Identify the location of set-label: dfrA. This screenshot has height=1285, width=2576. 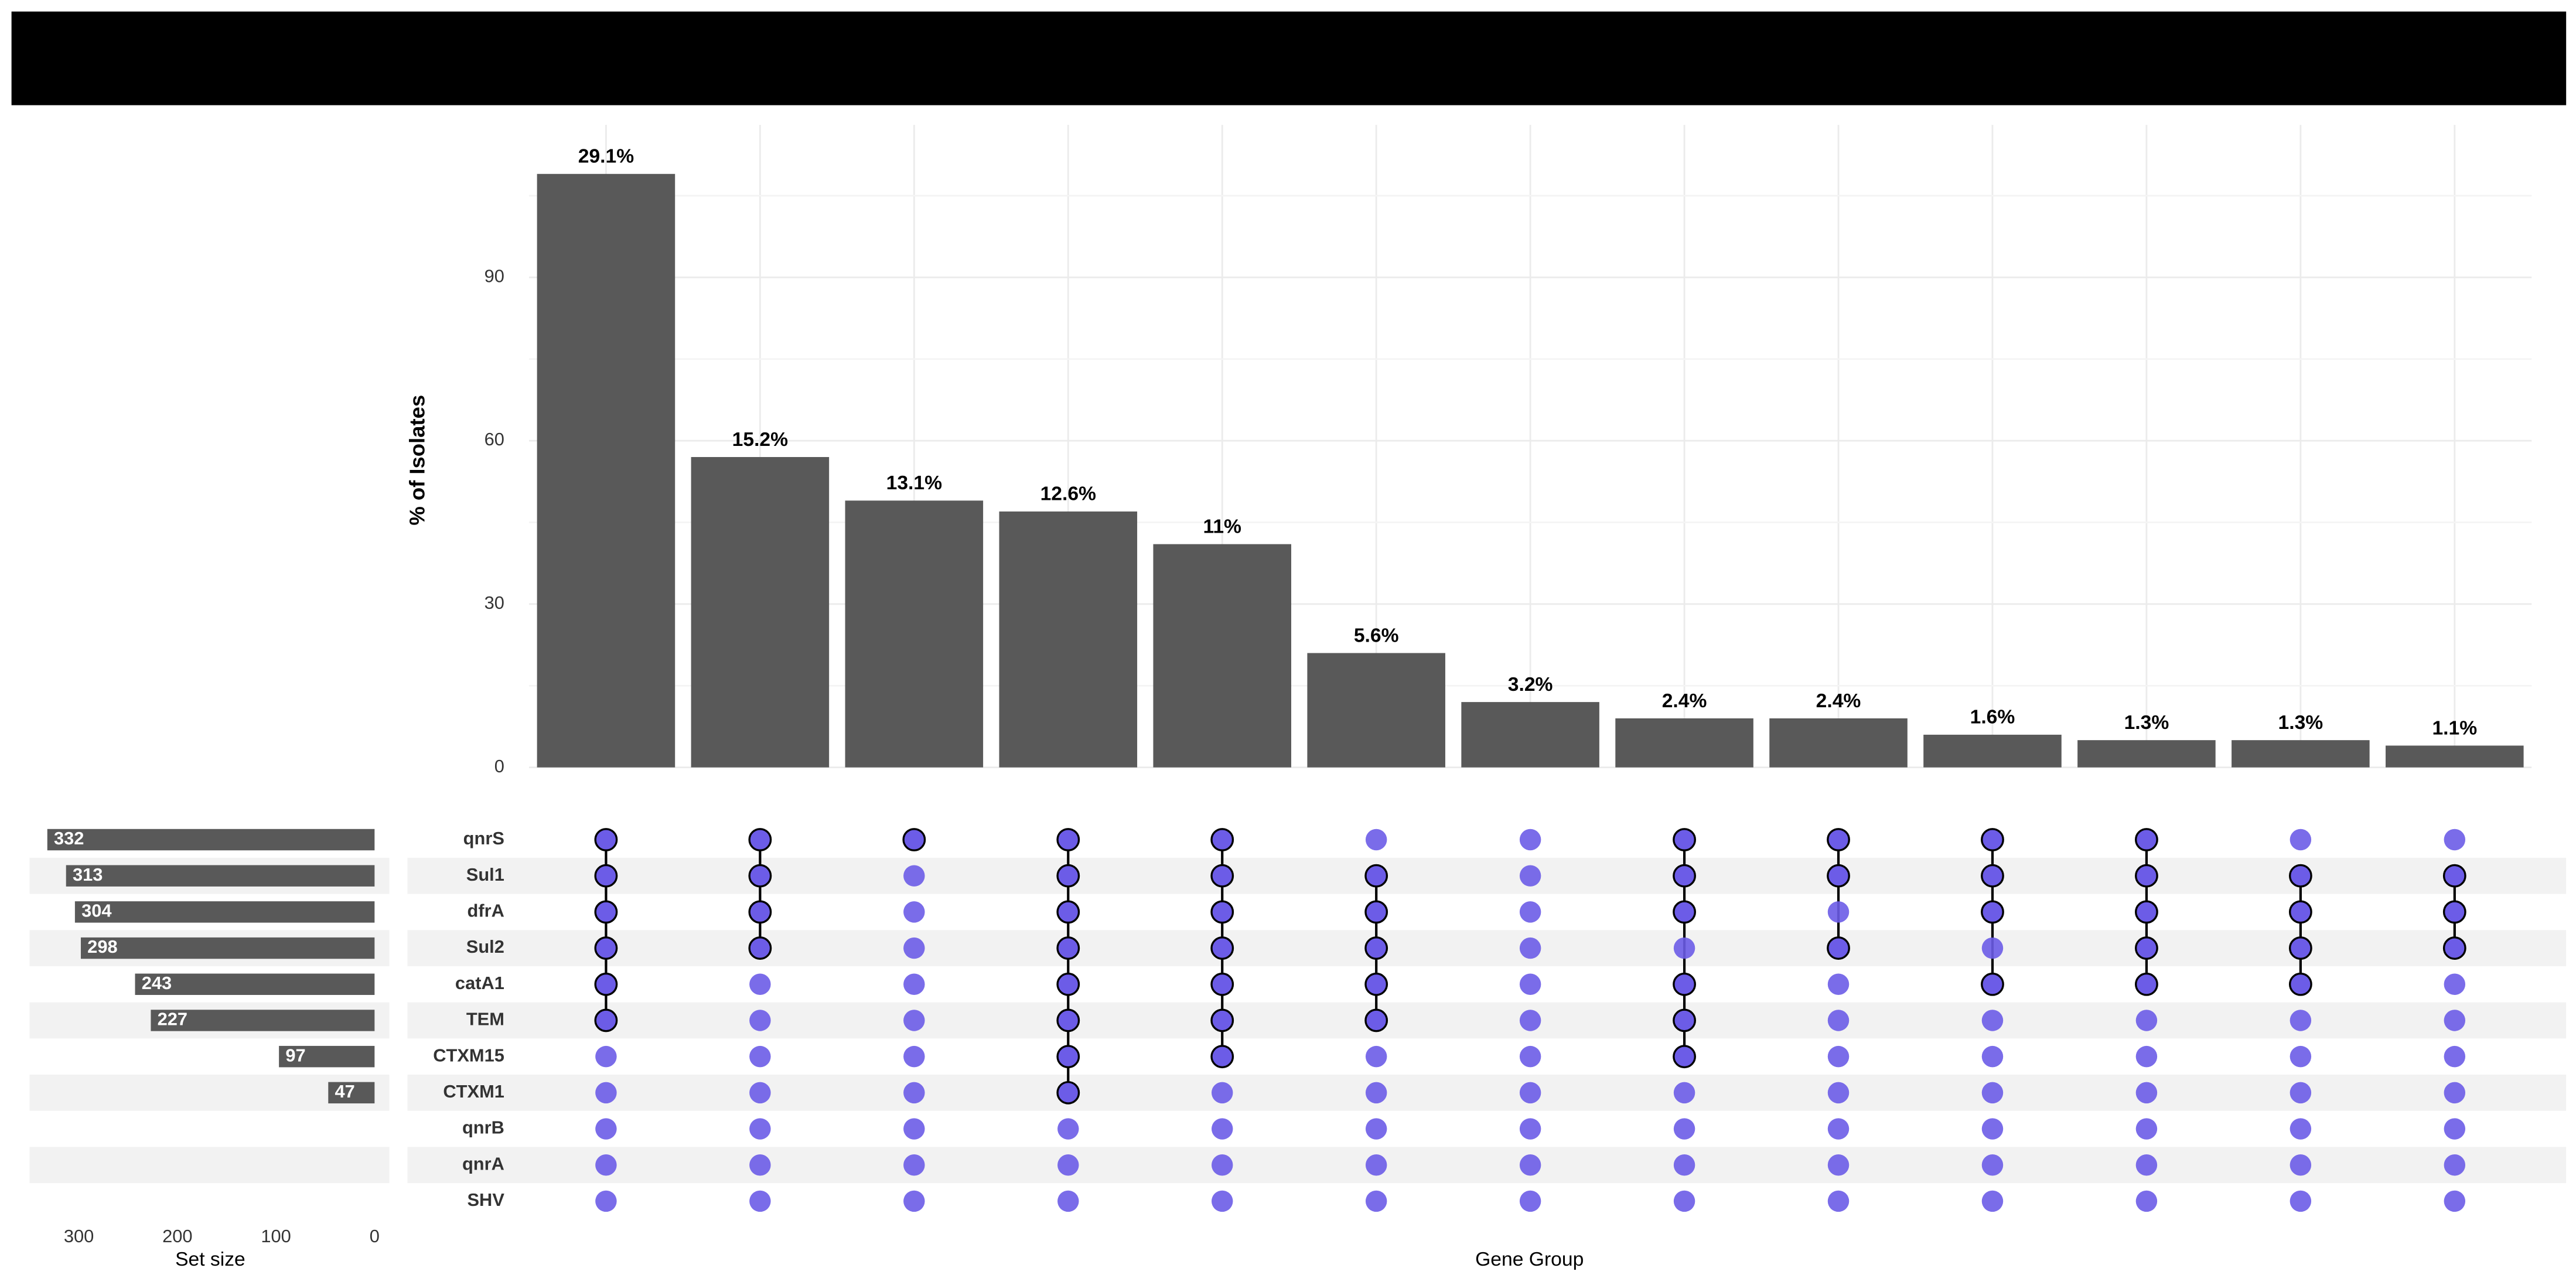
(486, 911).